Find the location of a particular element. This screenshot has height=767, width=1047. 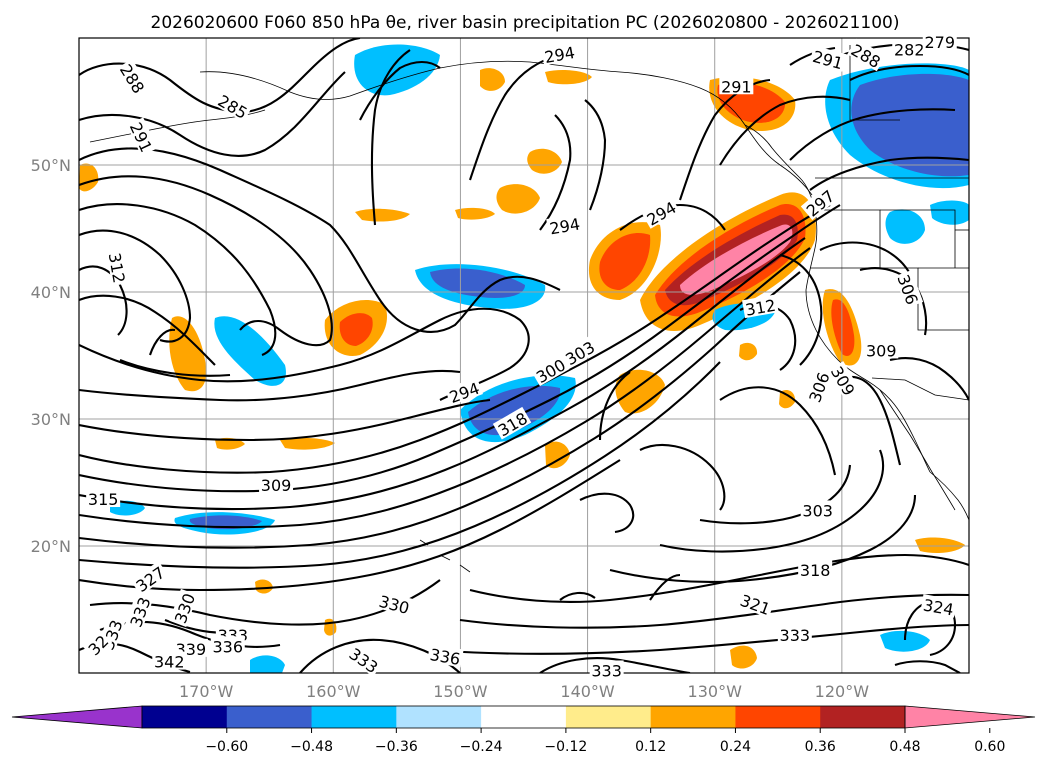

contour-label: 342 is located at coordinates (169, 661).